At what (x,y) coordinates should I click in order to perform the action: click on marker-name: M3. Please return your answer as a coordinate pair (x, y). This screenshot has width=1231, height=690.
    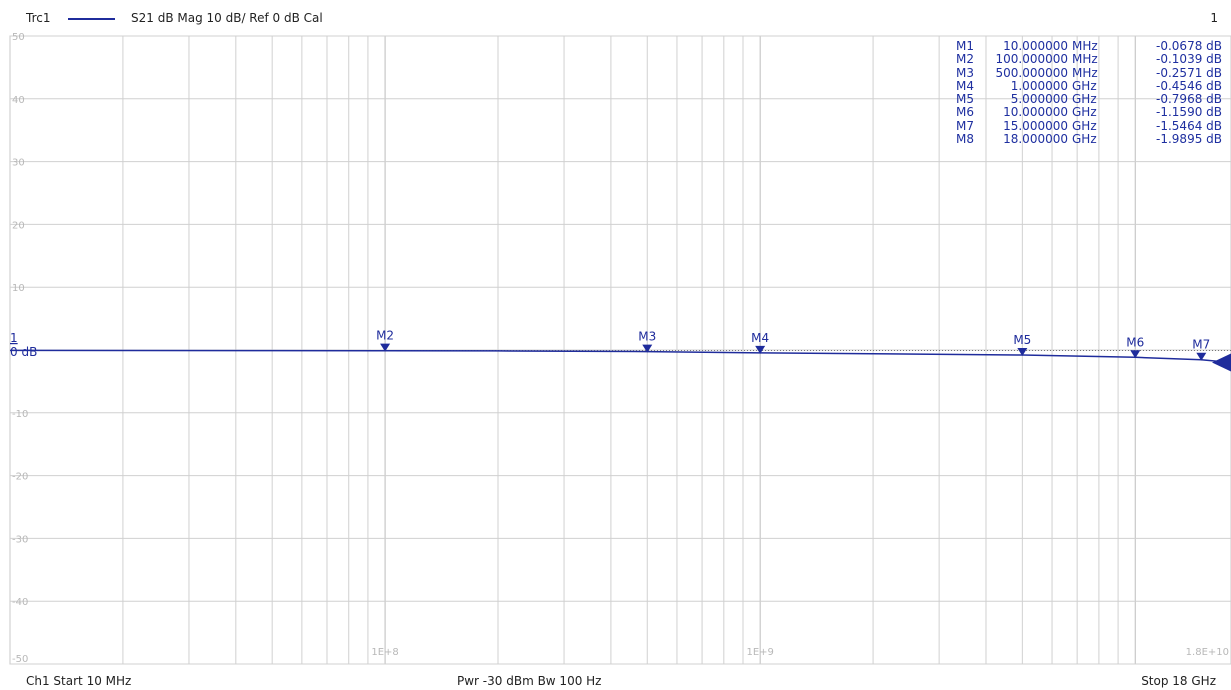
    Looking at the image, I should click on (965, 72).